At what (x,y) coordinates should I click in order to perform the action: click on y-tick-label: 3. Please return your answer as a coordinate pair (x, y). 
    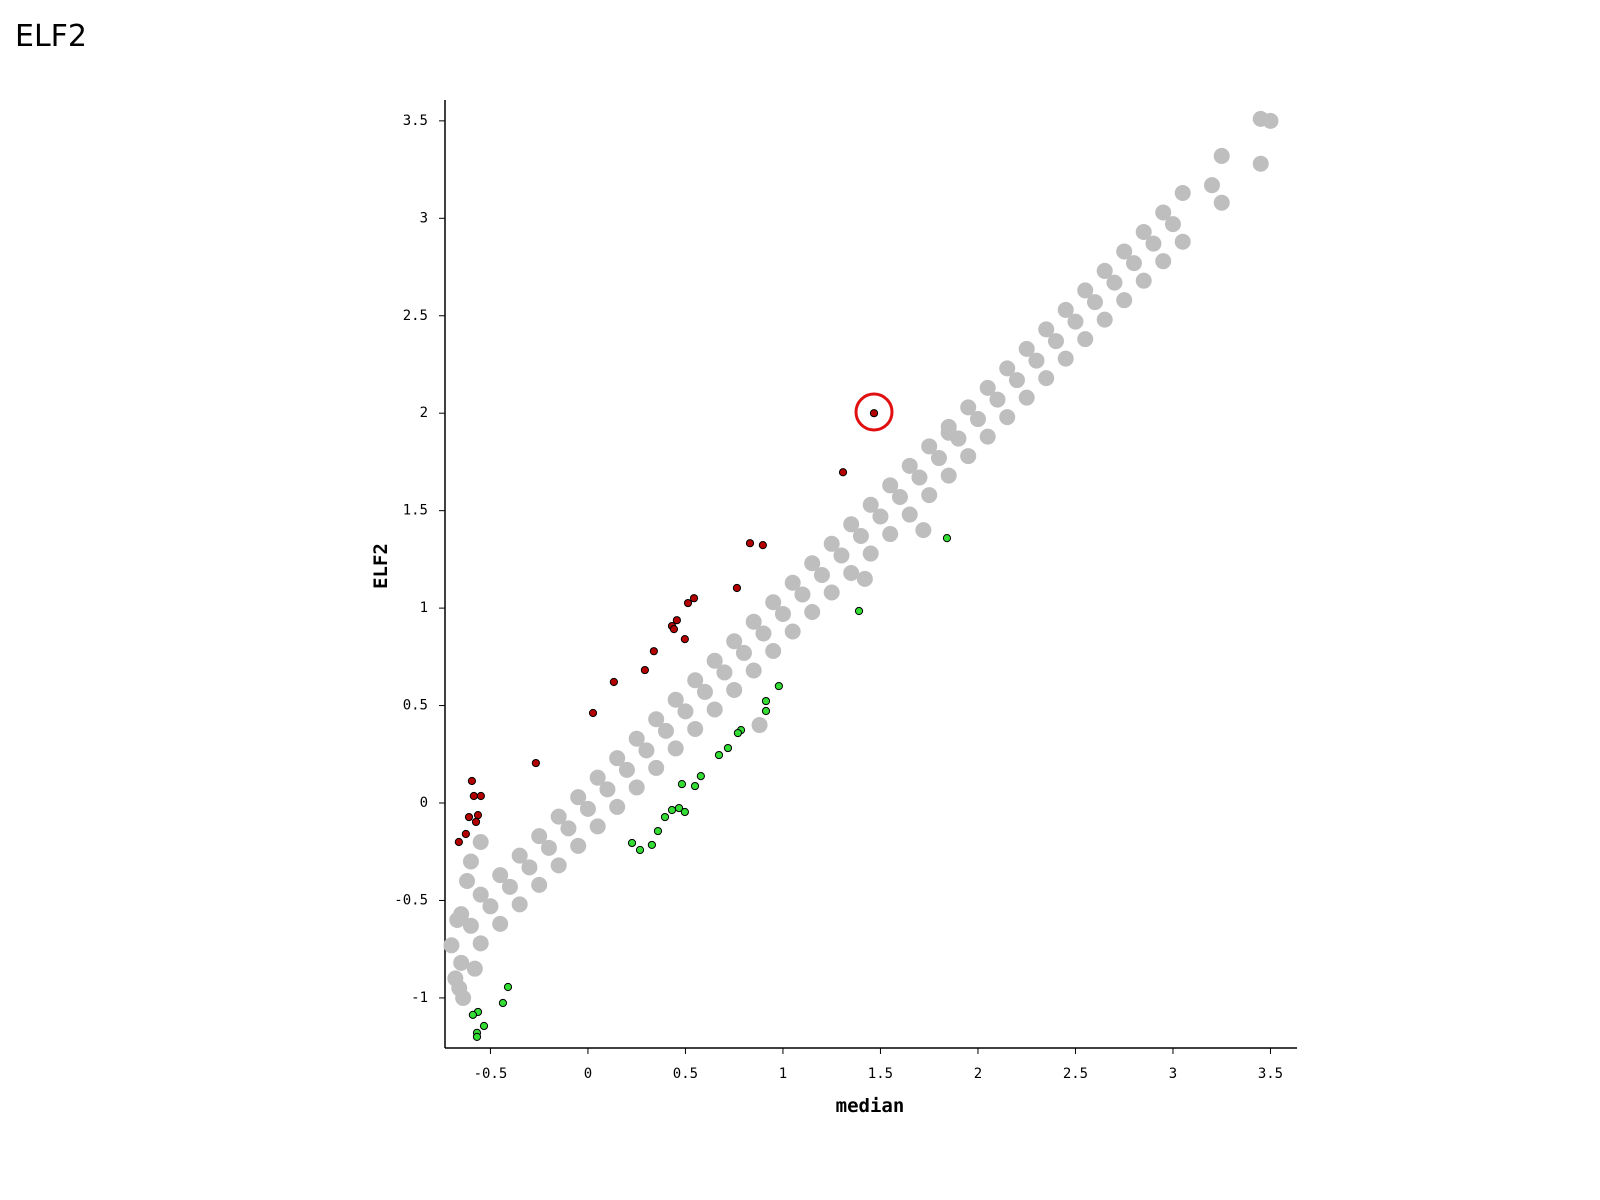
    Looking at the image, I should click on (424, 218).